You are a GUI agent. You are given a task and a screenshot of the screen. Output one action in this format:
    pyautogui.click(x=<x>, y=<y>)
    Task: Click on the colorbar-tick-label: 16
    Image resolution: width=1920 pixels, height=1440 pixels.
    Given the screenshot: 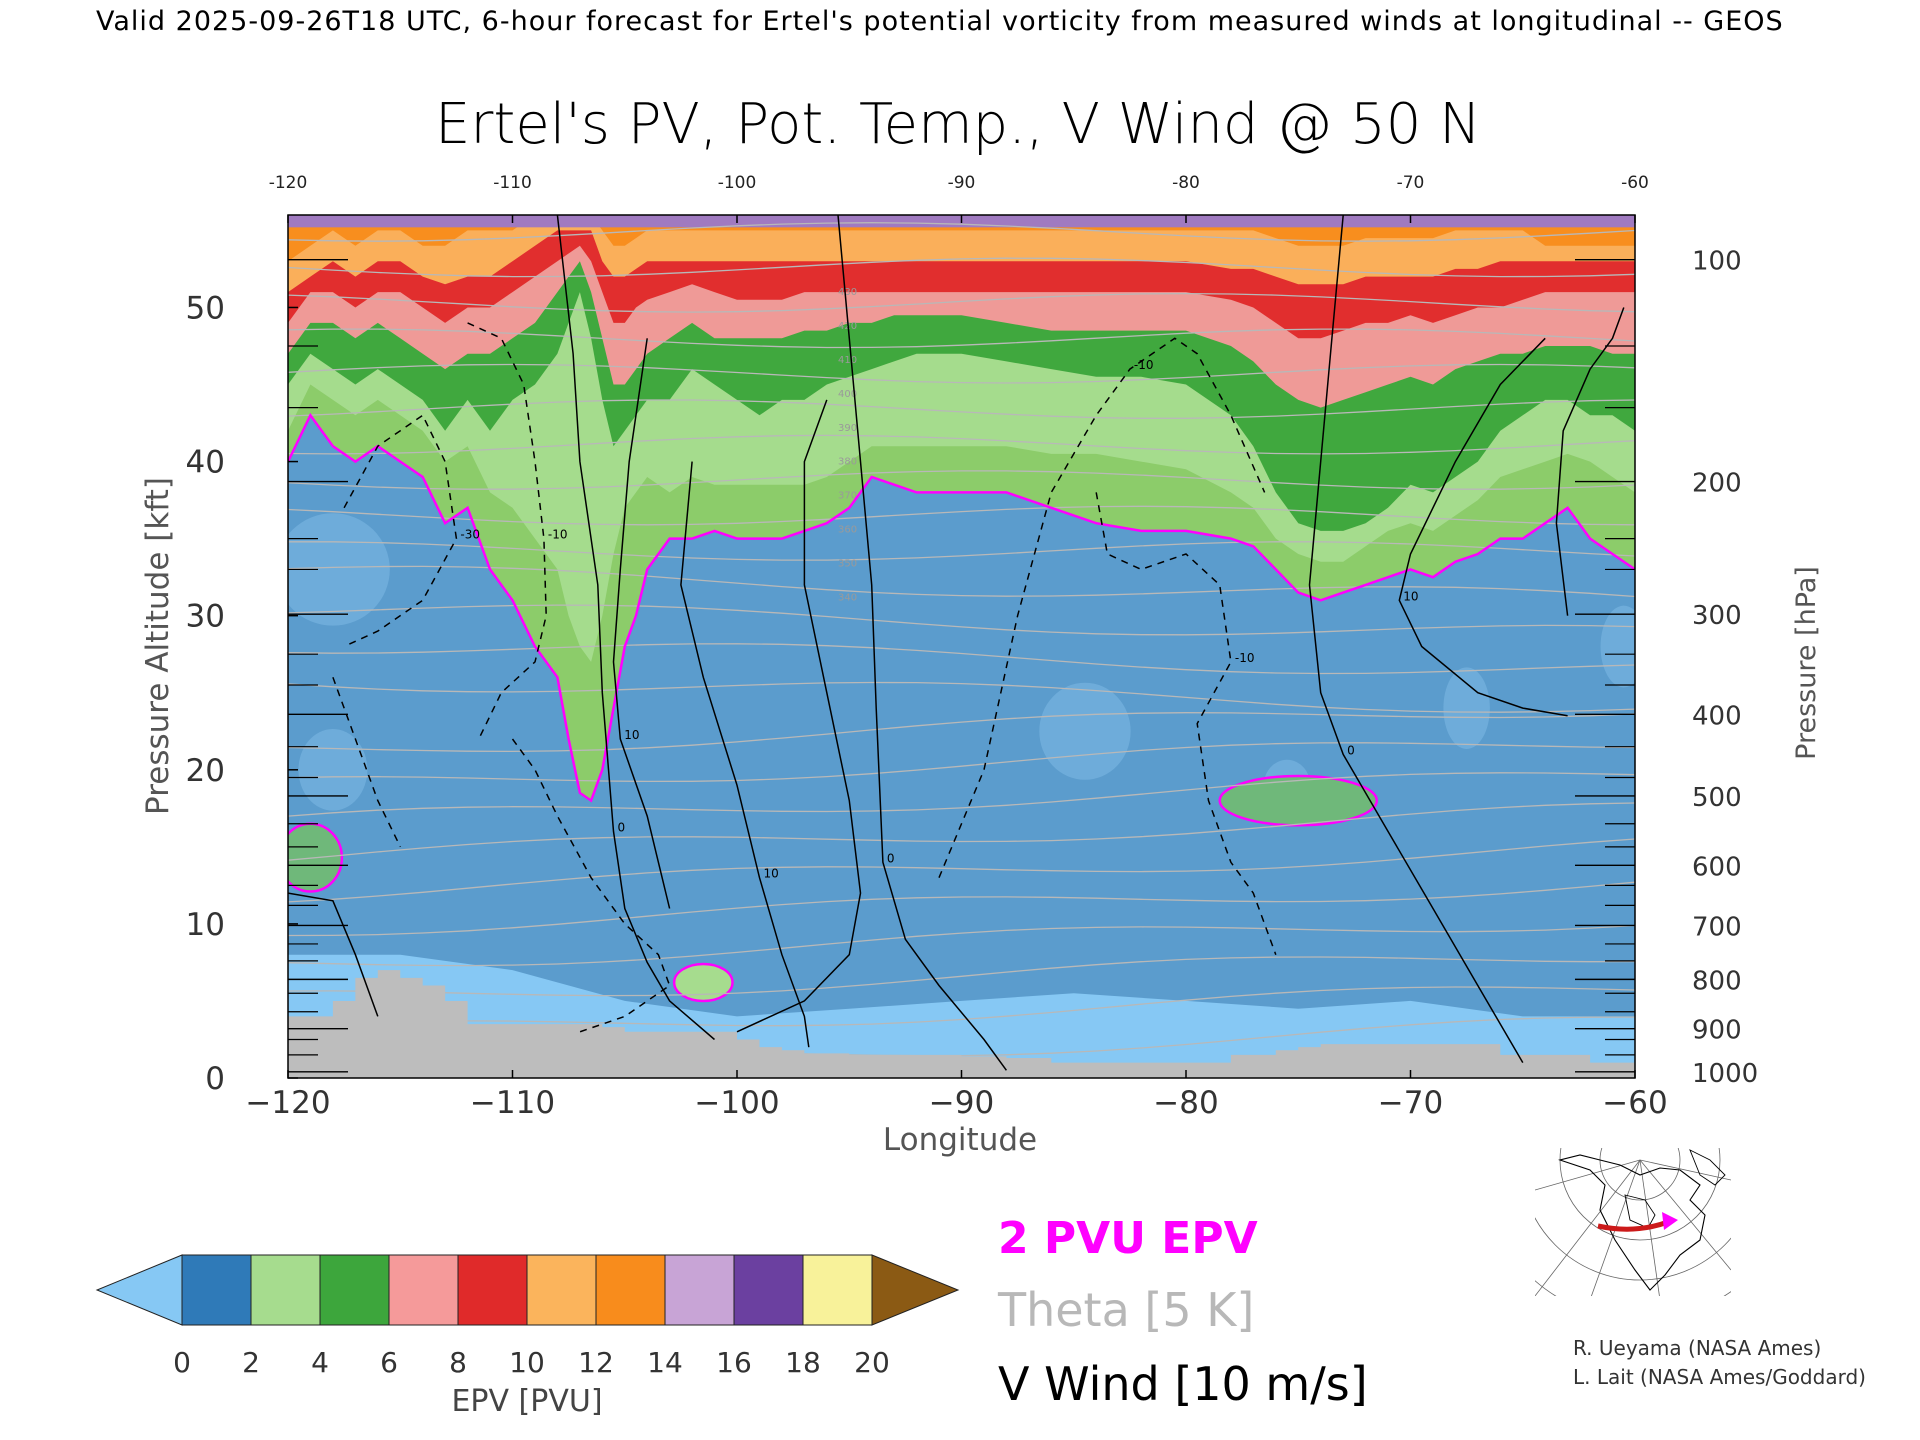 What is the action you would take?
    pyautogui.click(x=734, y=1362)
    